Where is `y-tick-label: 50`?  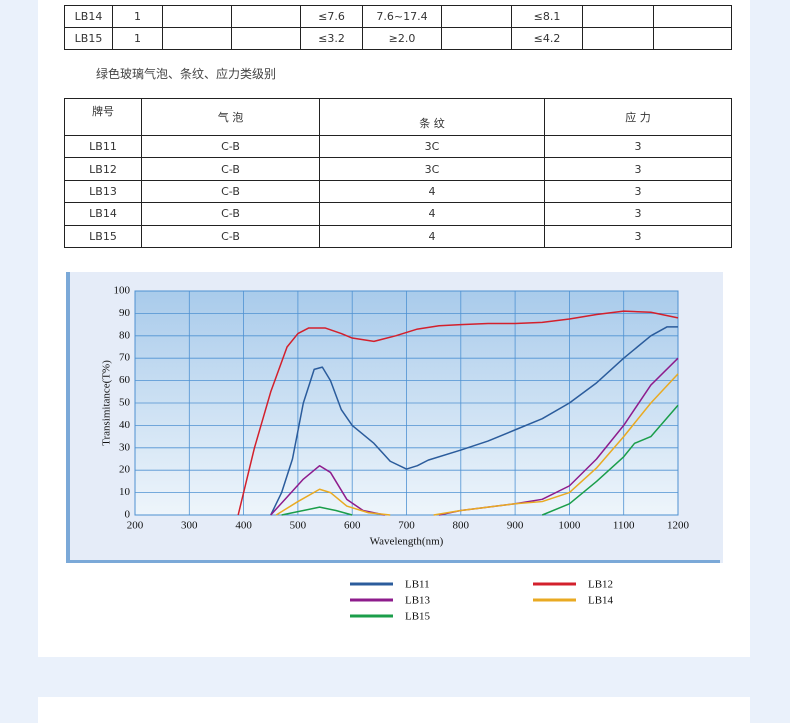 y-tick-label: 50 is located at coordinates (125, 403).